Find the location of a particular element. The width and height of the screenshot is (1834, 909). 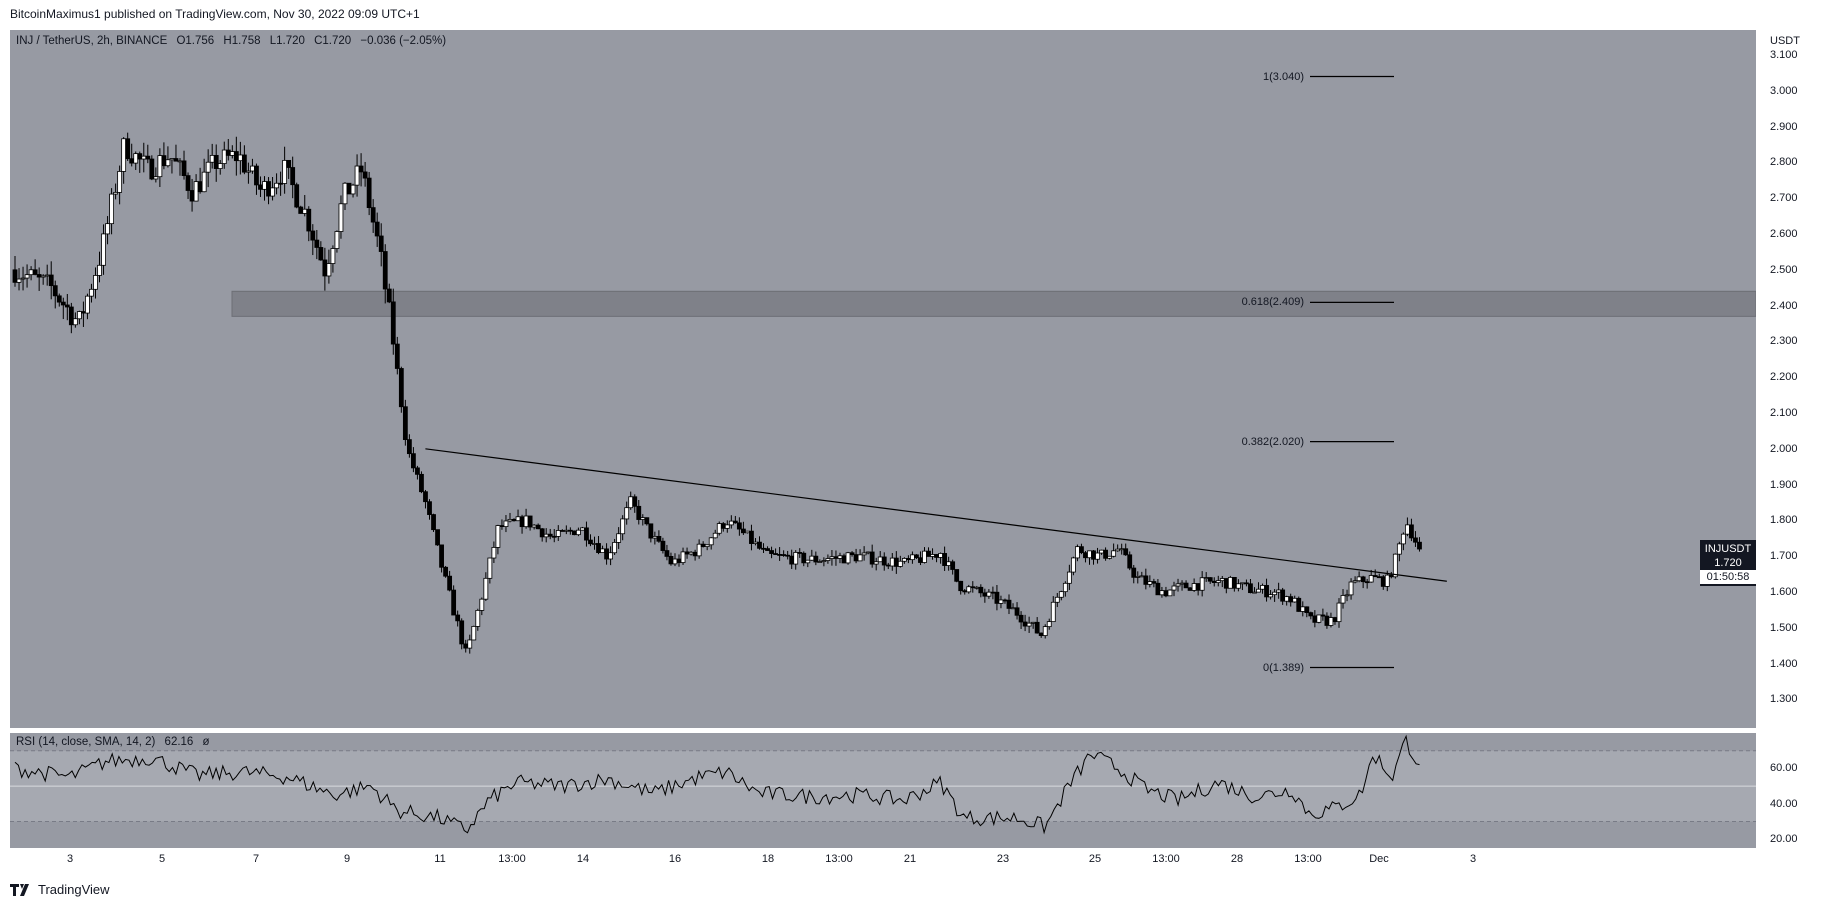

rsi-axis-tick: 60.00 is located at coordinates (1784, 768).